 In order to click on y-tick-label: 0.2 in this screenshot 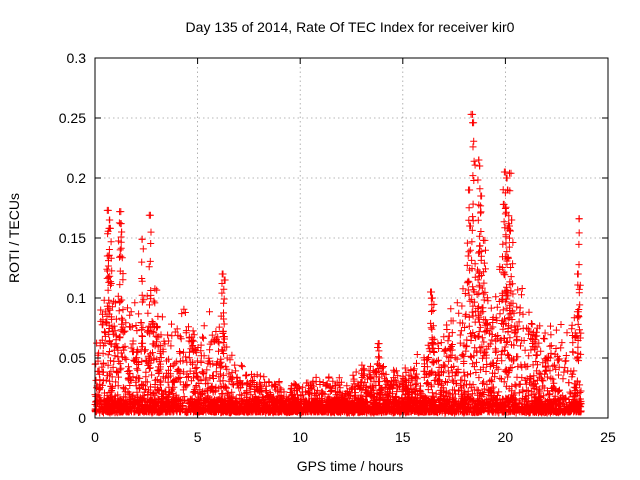, I will do `click(77, 178)`.